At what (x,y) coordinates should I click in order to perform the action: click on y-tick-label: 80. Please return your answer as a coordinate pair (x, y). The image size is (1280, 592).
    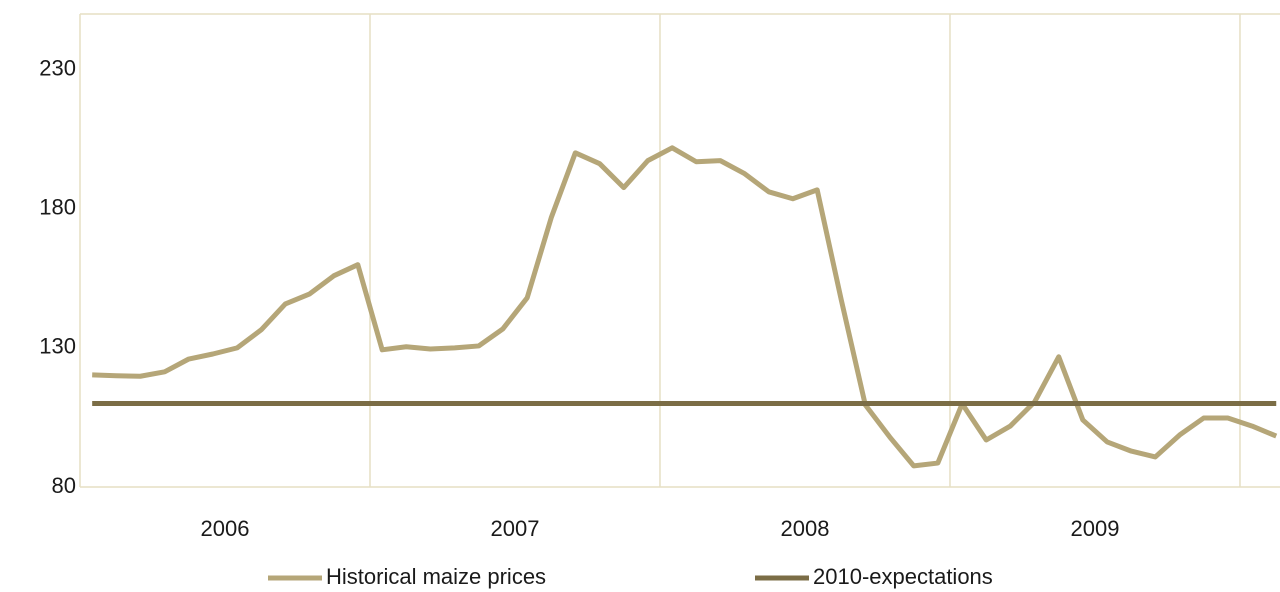
    Looking at the image, I should click on (64, 485).